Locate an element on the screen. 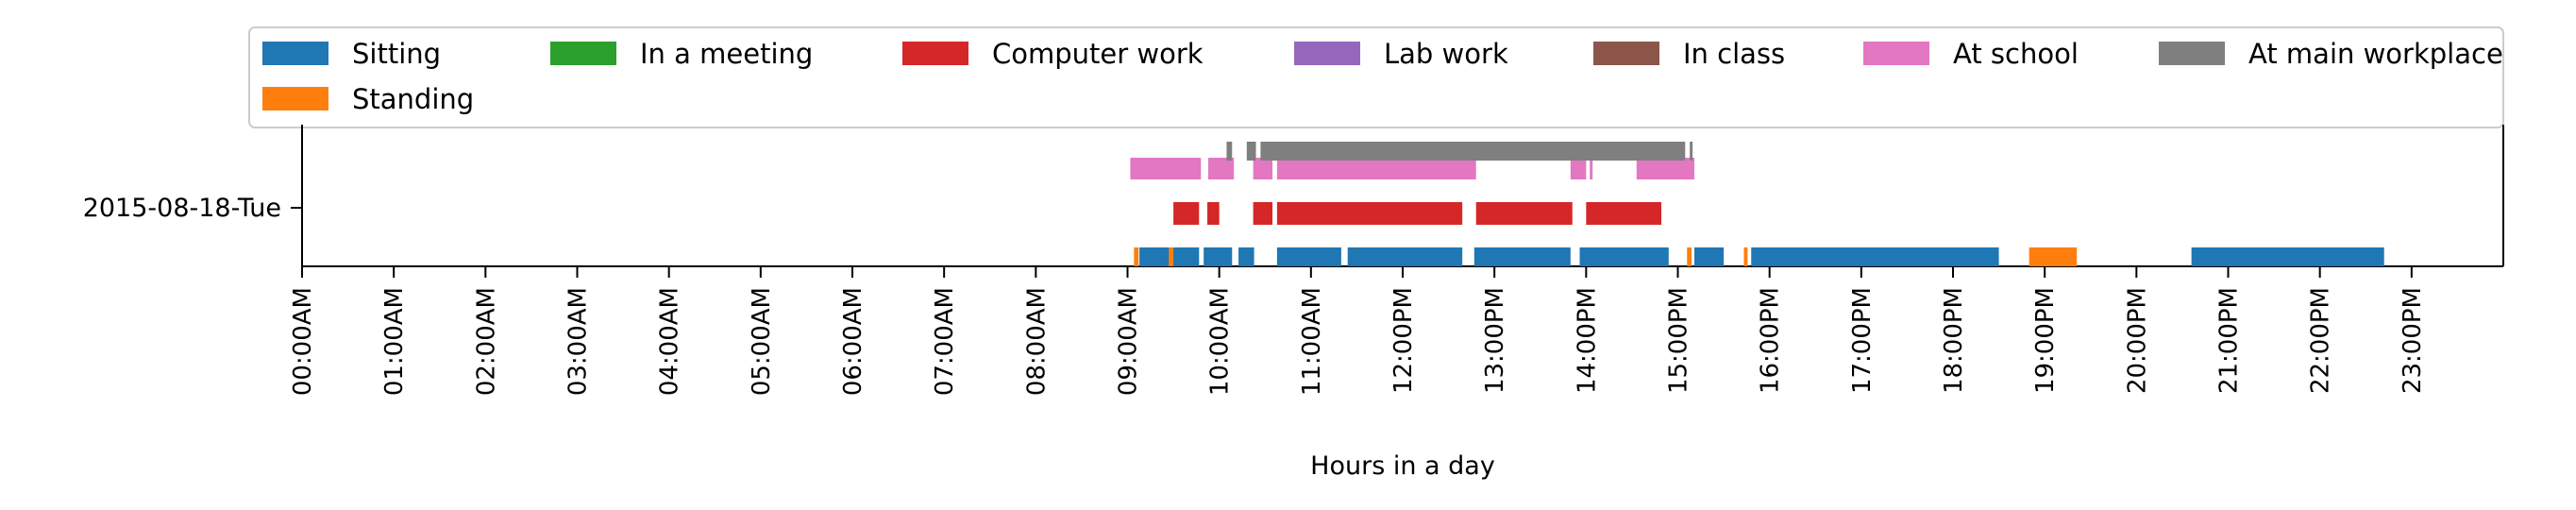 This screenshot has width=2576, height=510. legend-label: Lab work is located at coordinates (1446, 54).